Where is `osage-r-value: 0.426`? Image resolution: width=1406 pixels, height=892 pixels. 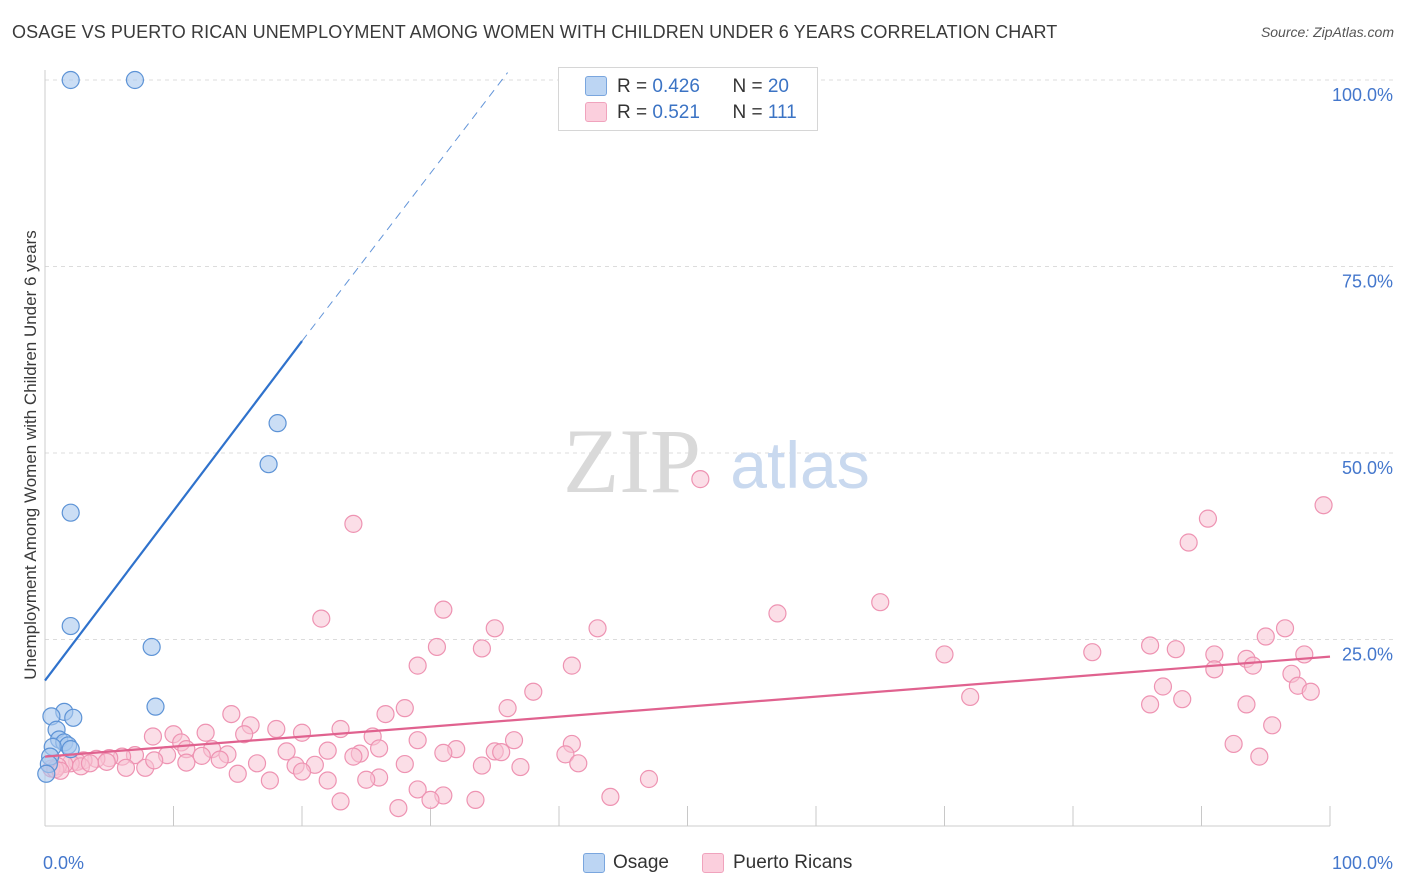 osage-r-value: 0.426 is located at coordinates (676, 86).